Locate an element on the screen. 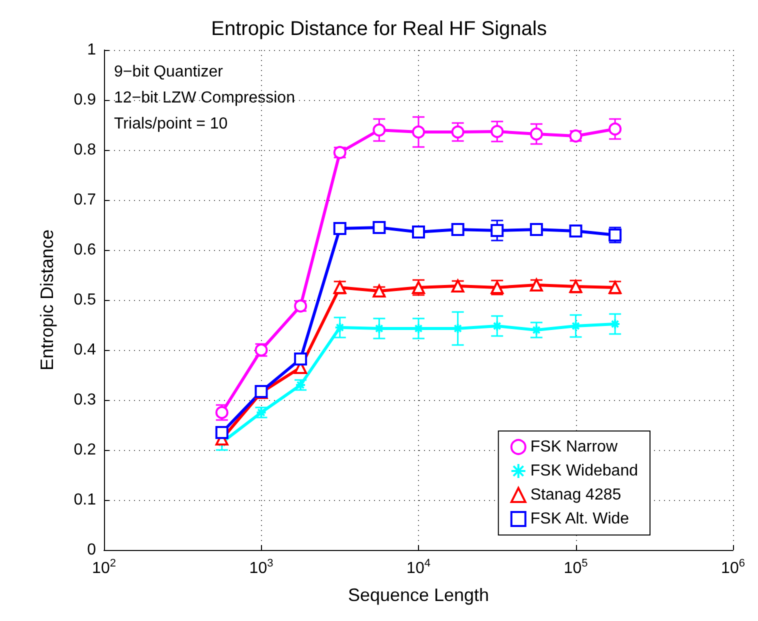  y-axis-title: Entropic Distance is located at coordinates (47, 300).